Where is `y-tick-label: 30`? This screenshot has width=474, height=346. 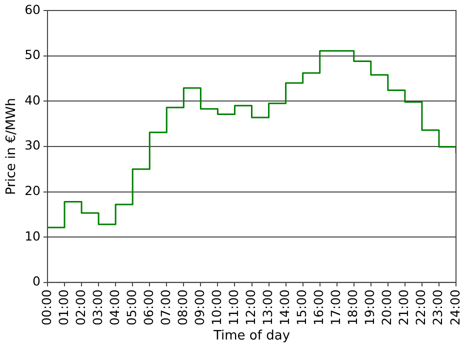 y-tick-label: 30 is located at coordinates (32, 145).